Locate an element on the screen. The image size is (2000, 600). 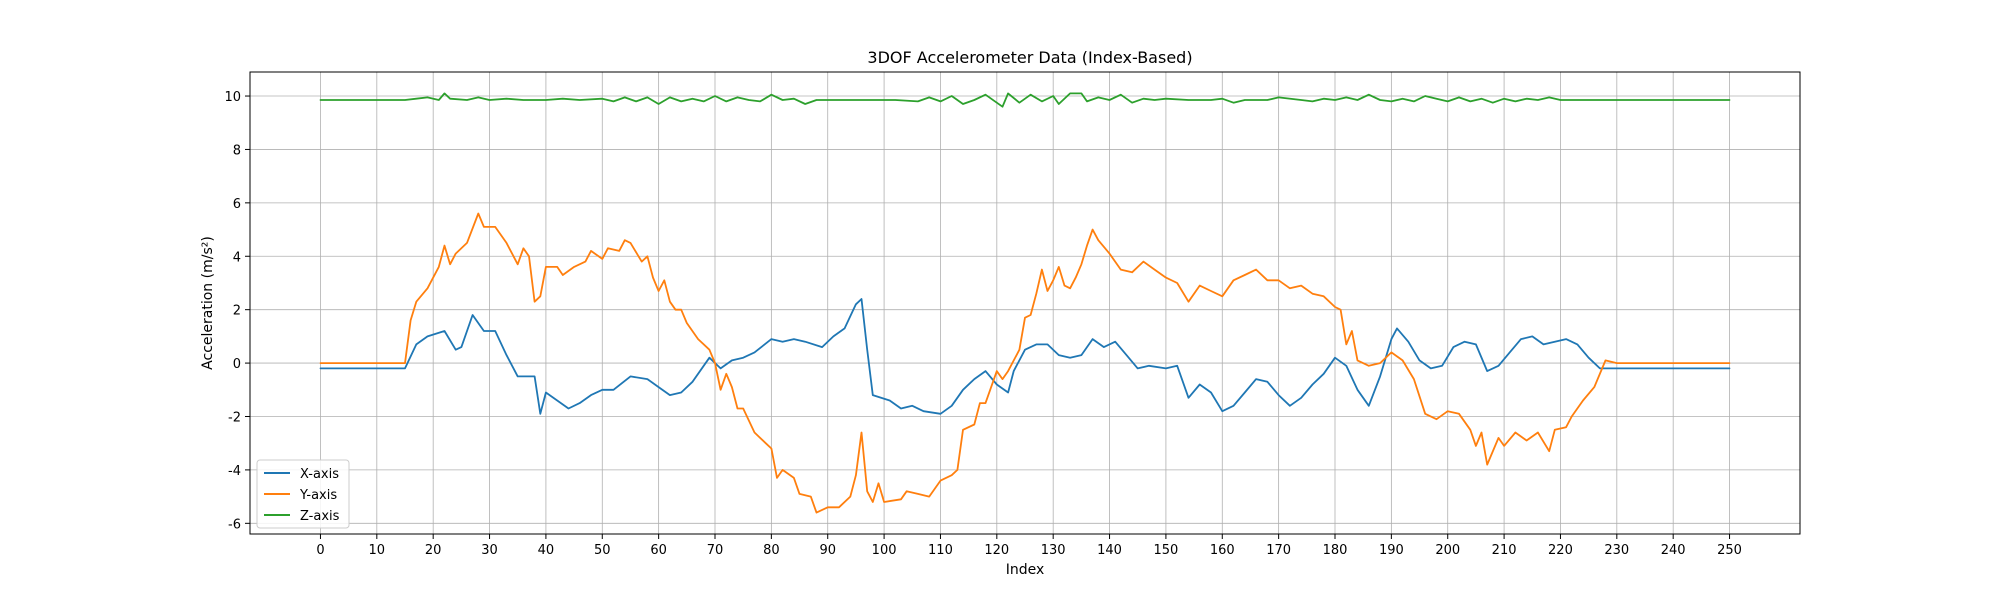
legend-label-y-axis: Y-axis is located at coordinates (318, 495).